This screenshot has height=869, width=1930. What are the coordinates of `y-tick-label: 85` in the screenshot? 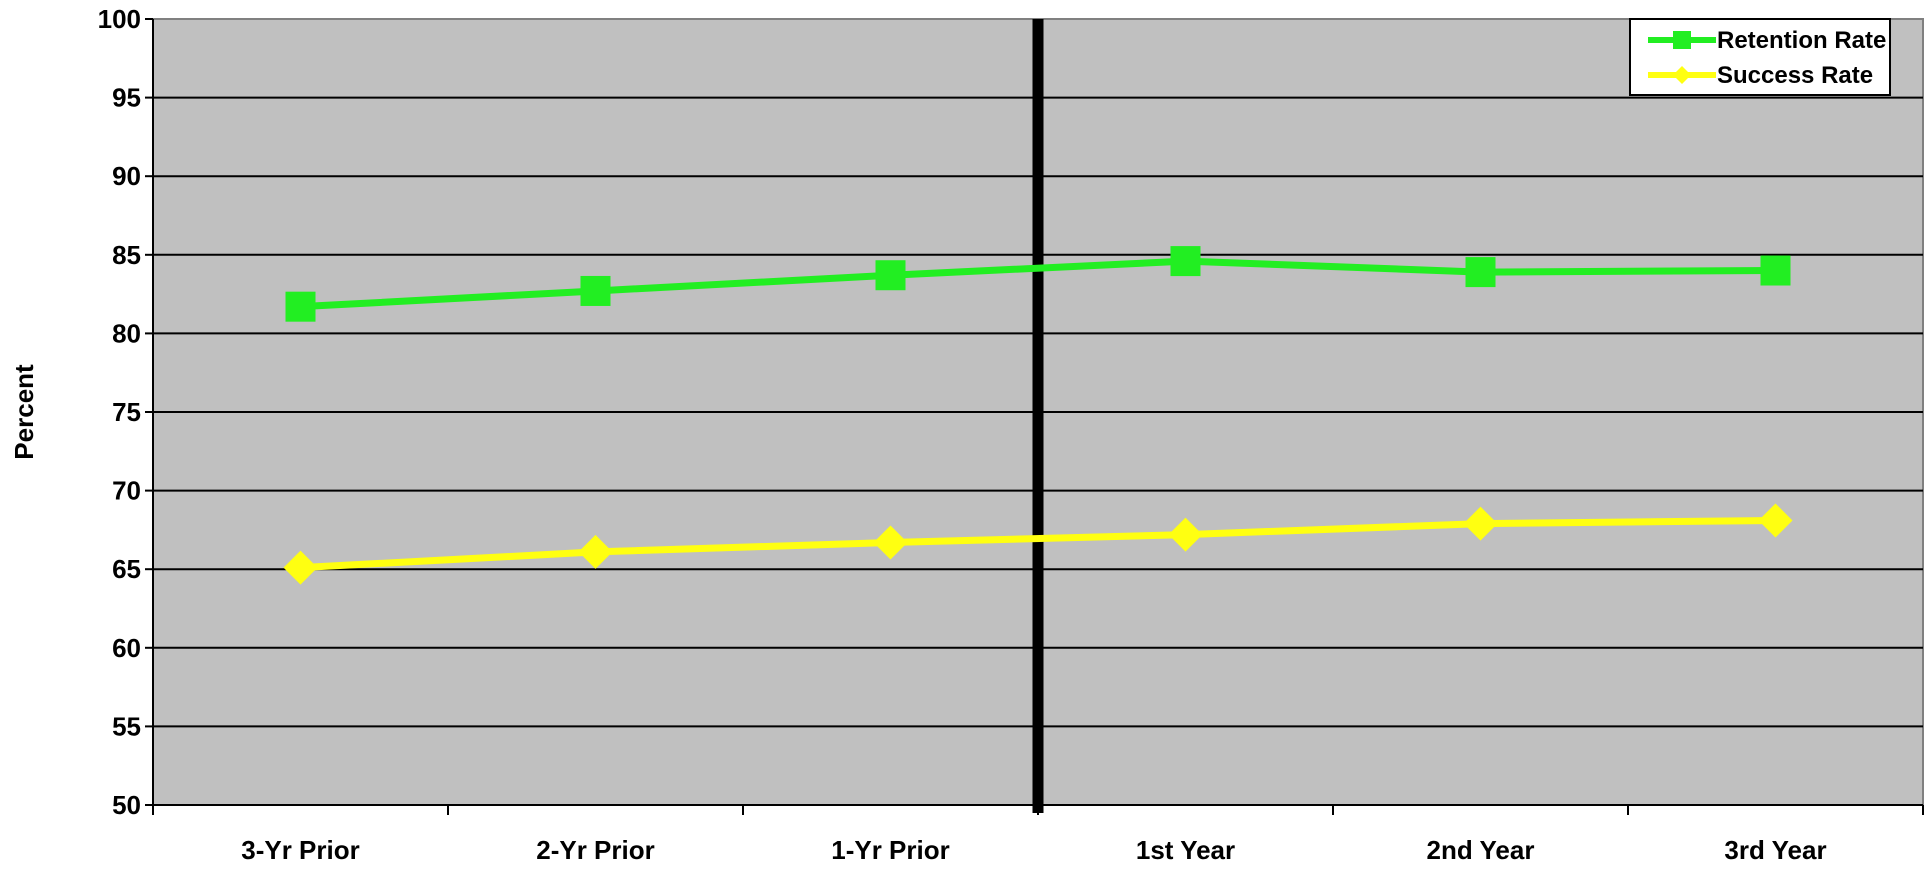 It's located at (126, 255).